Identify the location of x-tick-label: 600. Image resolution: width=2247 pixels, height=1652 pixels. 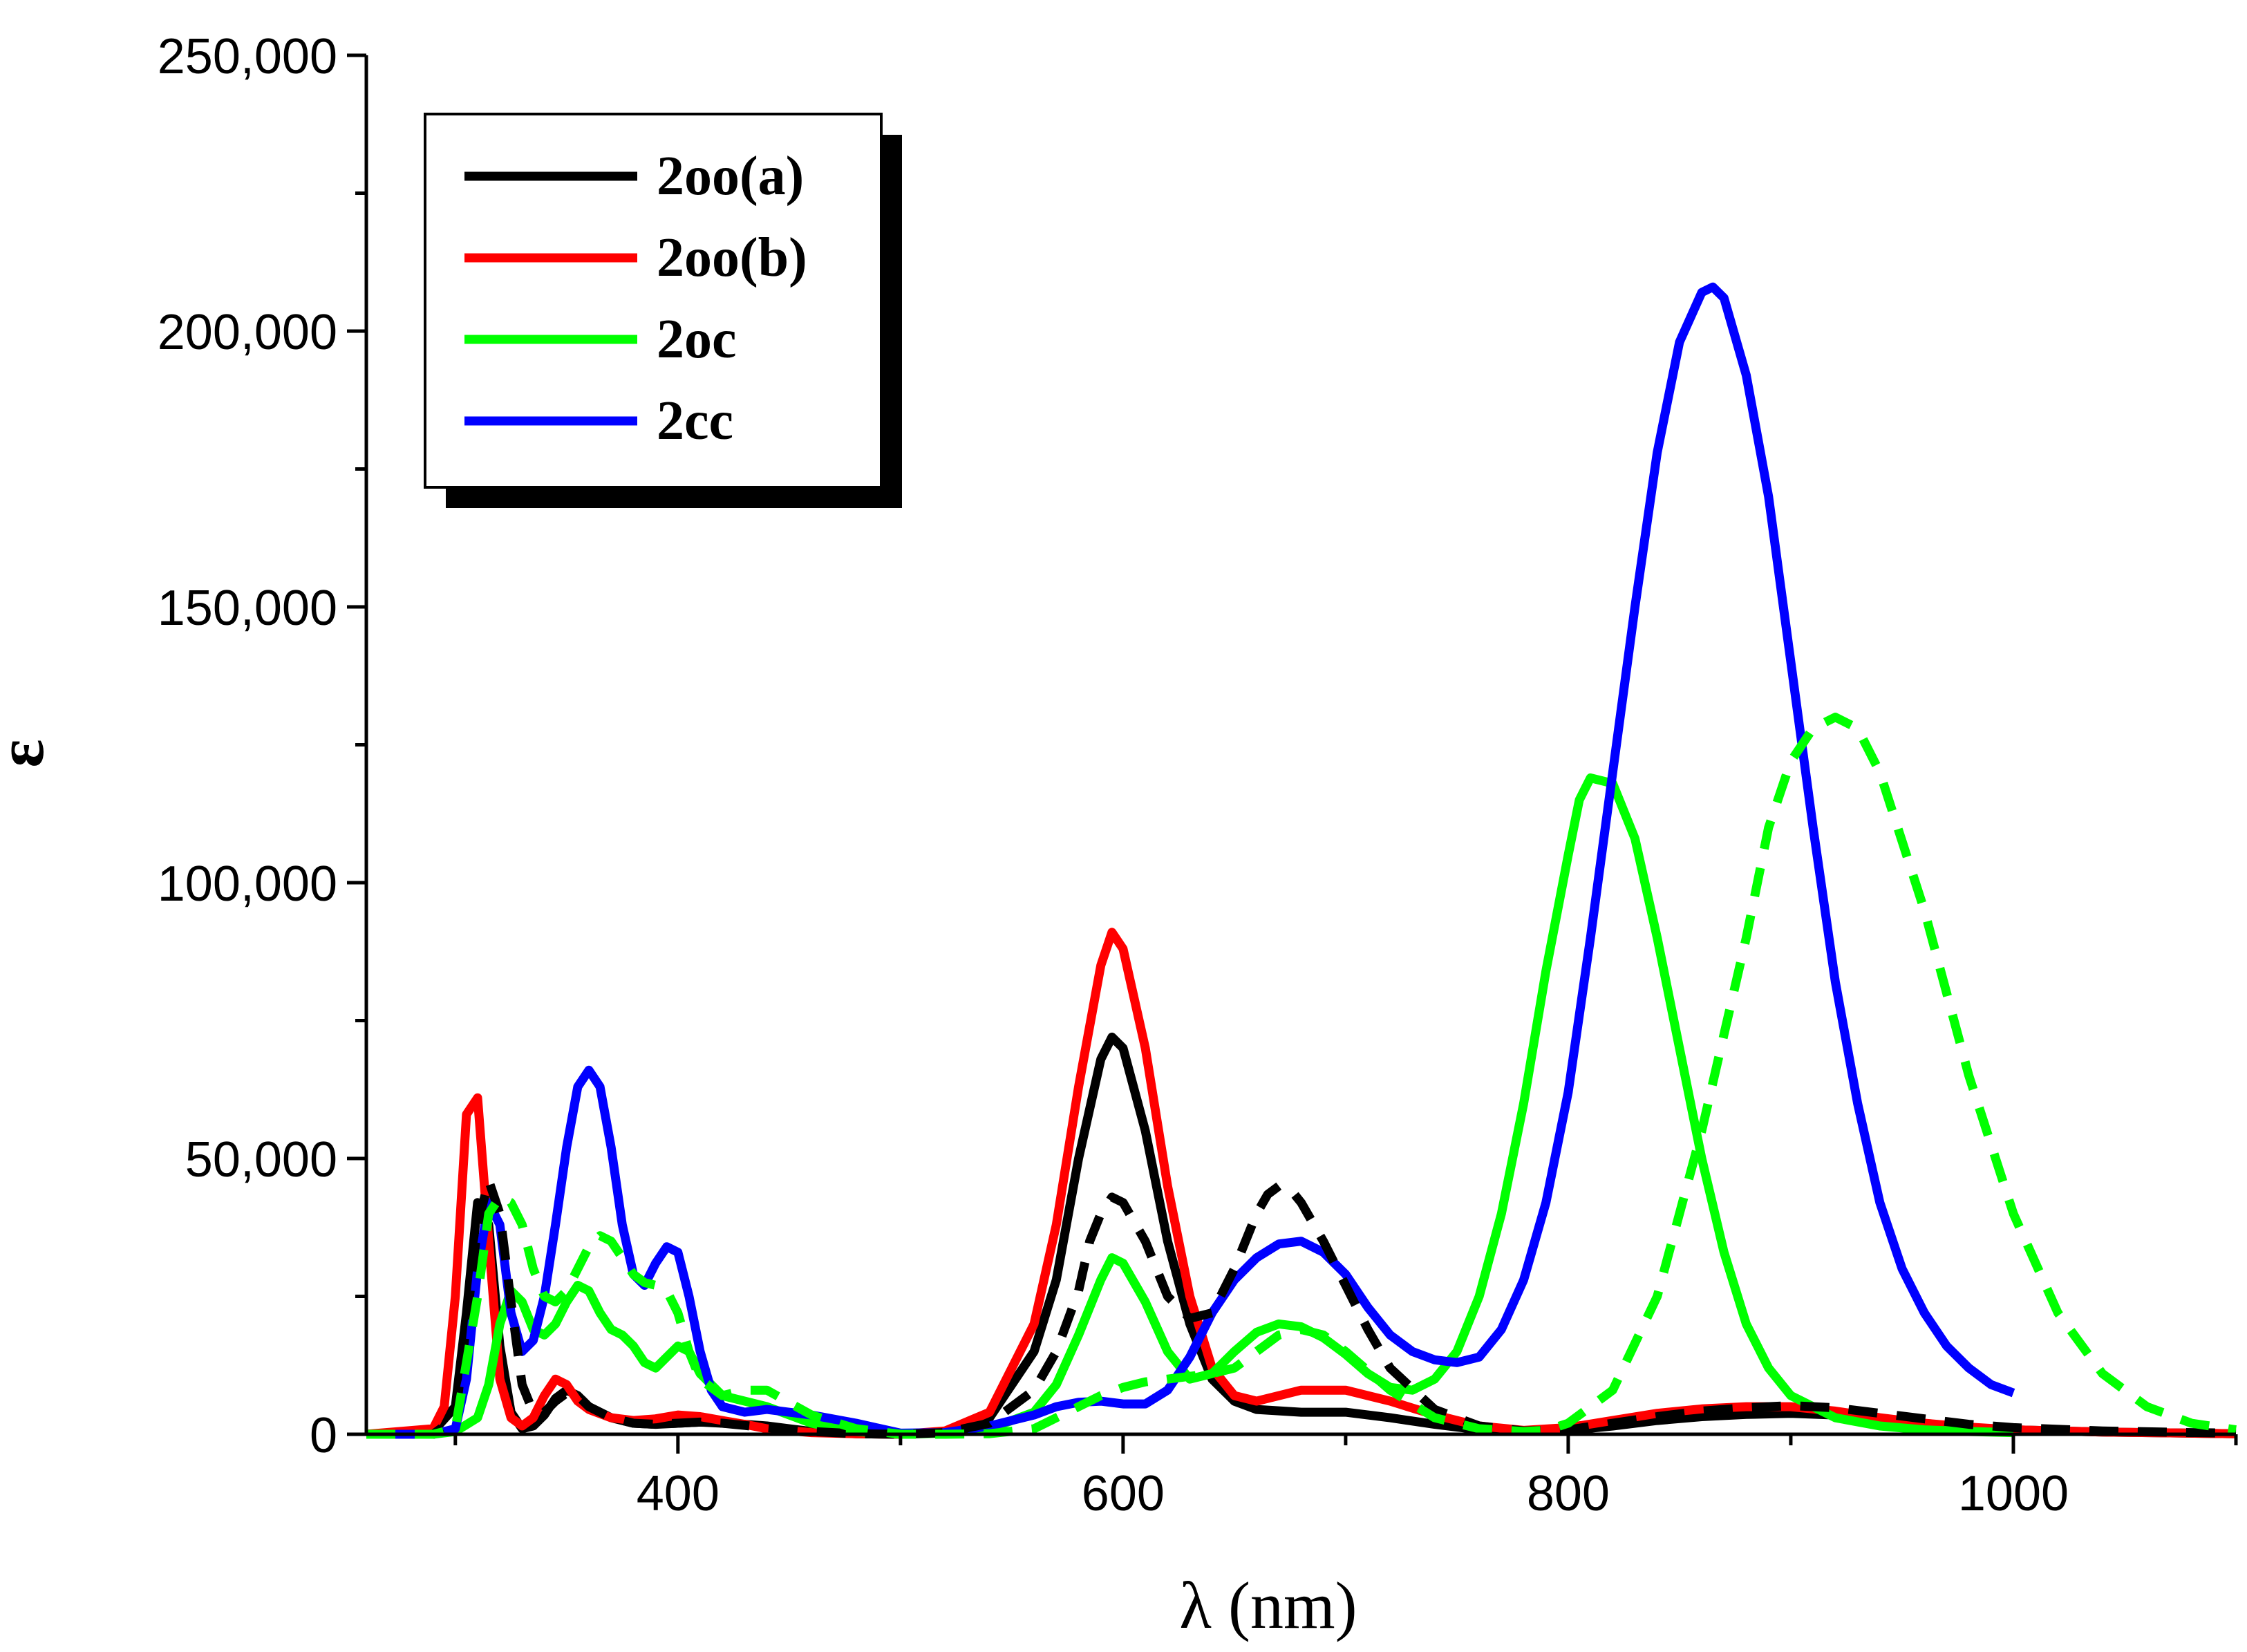
(1123, 1493).